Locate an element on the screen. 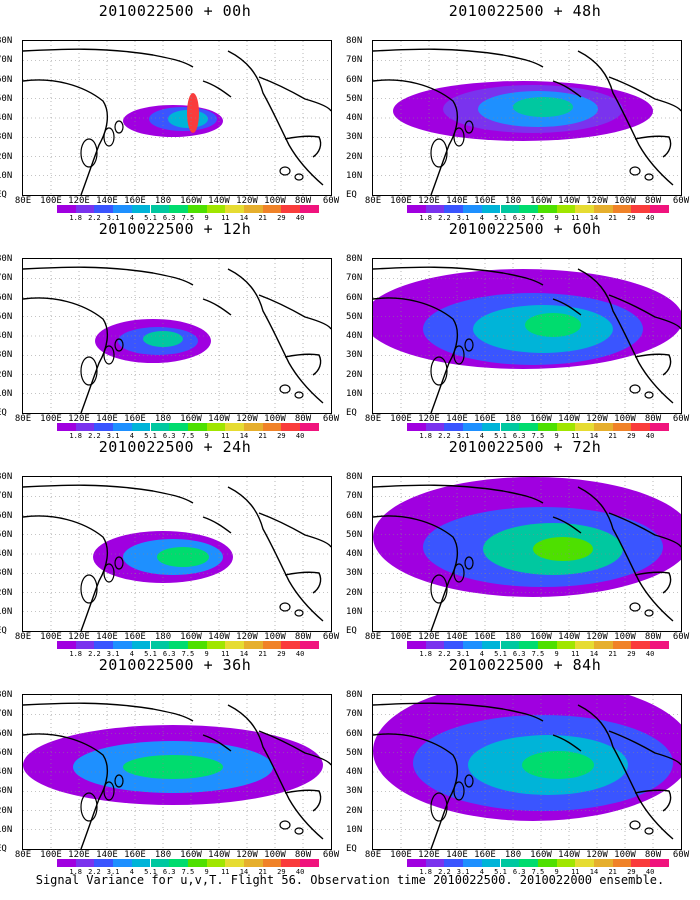 This screenshot has height=900, width=700. lon-label: 80E is located at coordinates (23, 419).